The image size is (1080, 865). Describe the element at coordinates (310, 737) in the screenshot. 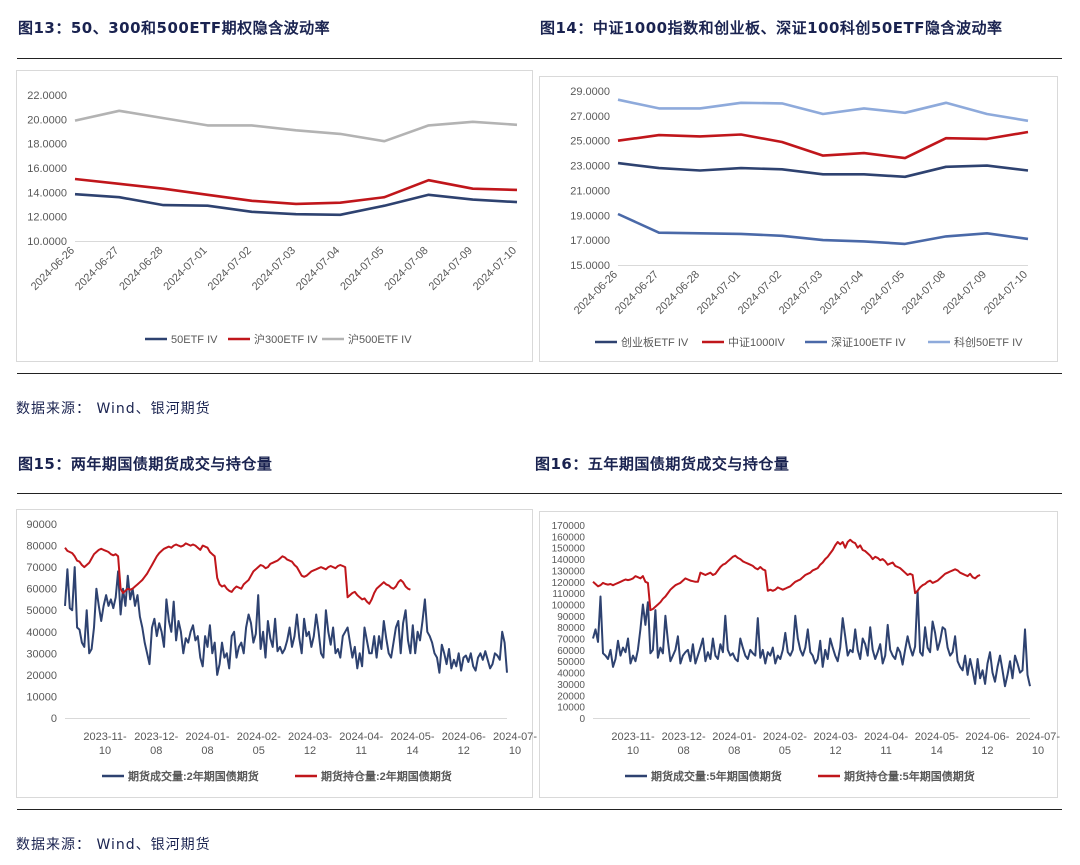

I see `svg-text: 2024-03-` at that location.